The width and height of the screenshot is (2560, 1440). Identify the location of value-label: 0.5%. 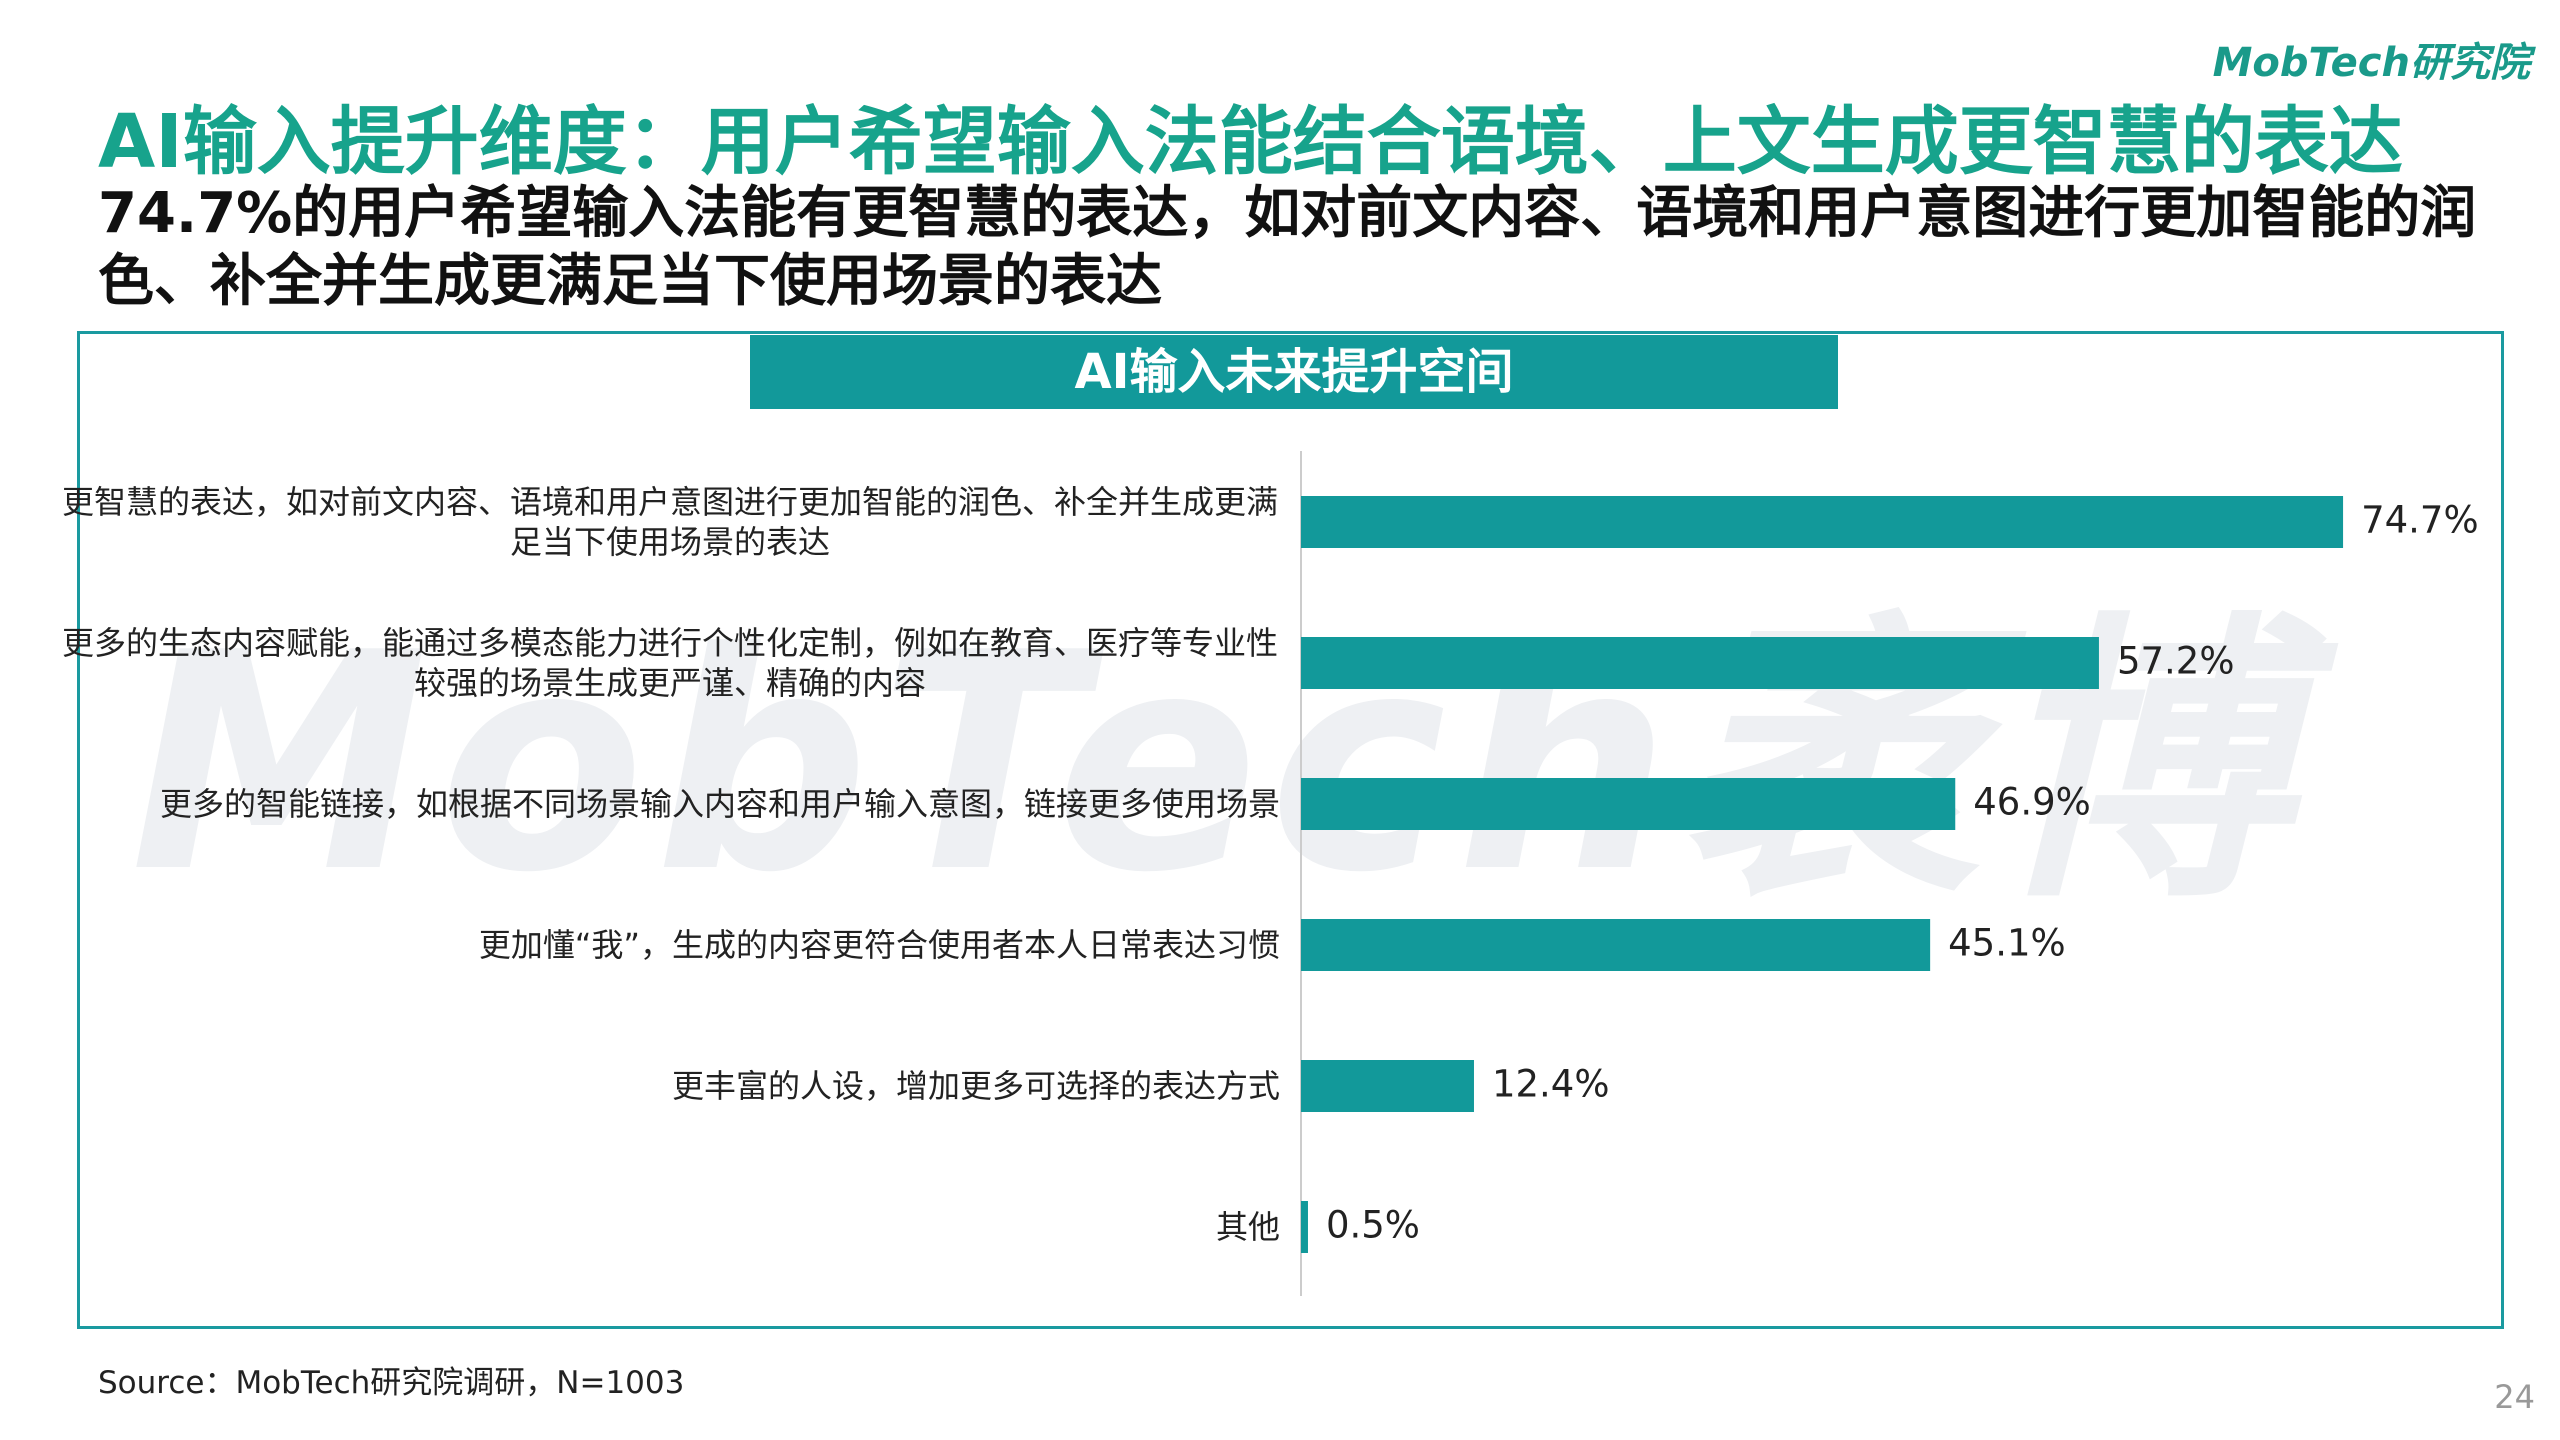
(1373, 1225).